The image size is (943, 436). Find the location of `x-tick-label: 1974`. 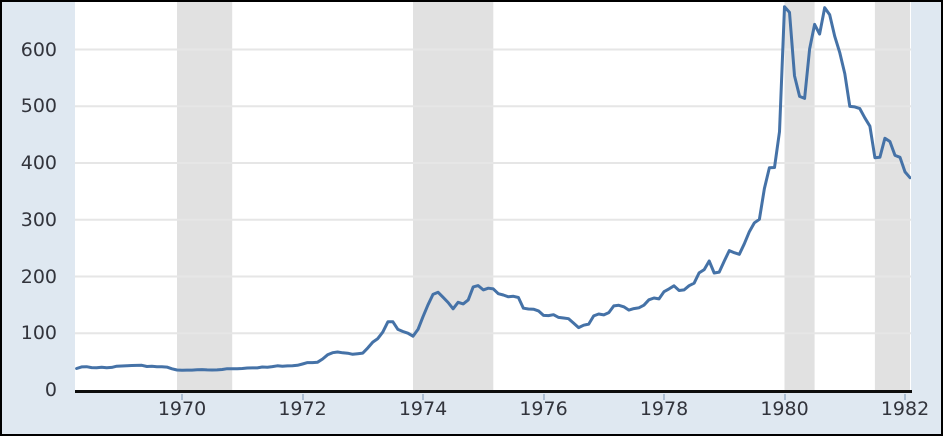

x-tick-label: 1974 is located at coordinates (423, 409).